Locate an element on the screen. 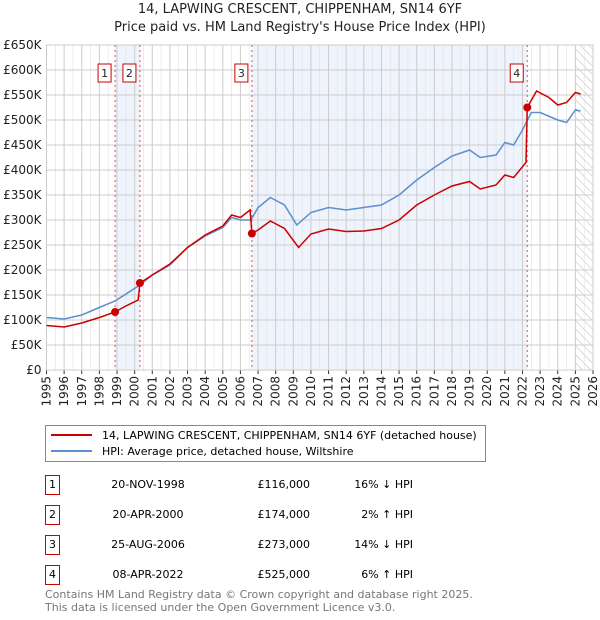 The width and height of the screenshot is (600, 620). sale-row: 2 20-APR-2000 £174,000 2% ↑ HPI is located at coordinates (255, 515).